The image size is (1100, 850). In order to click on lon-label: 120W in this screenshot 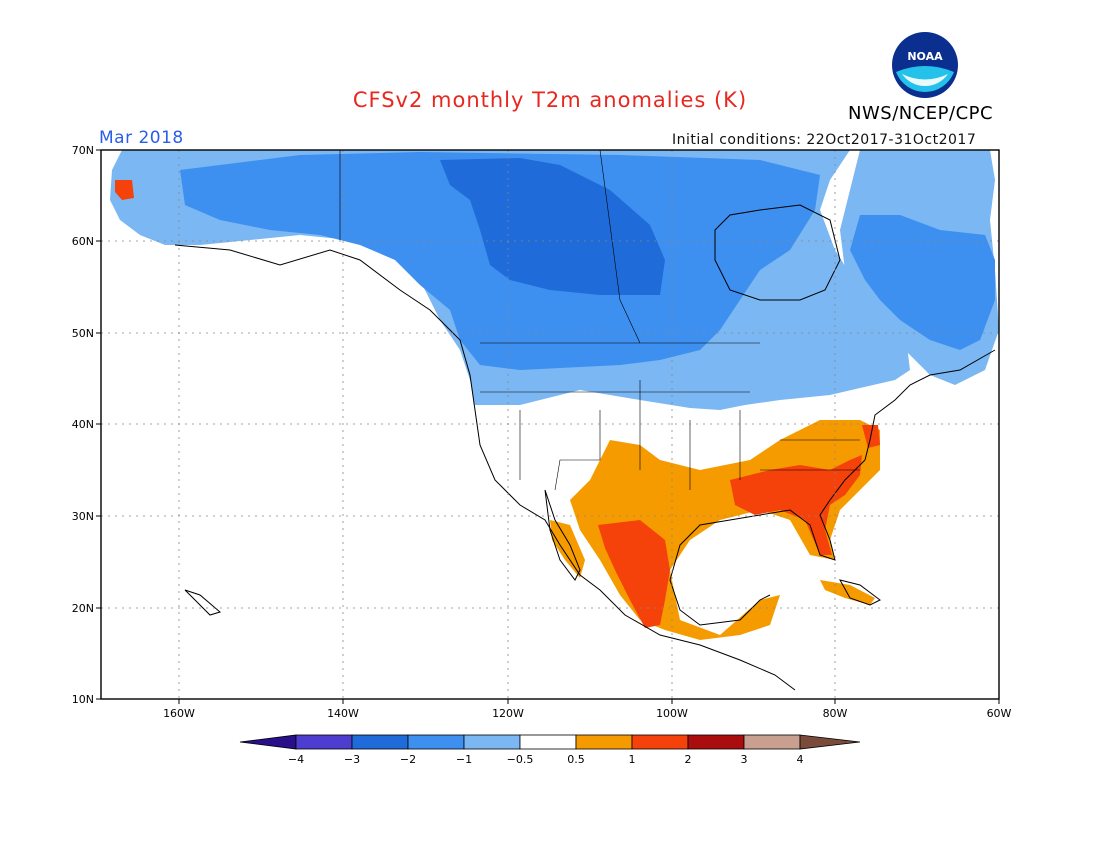, I will do `click(508, 713)`.